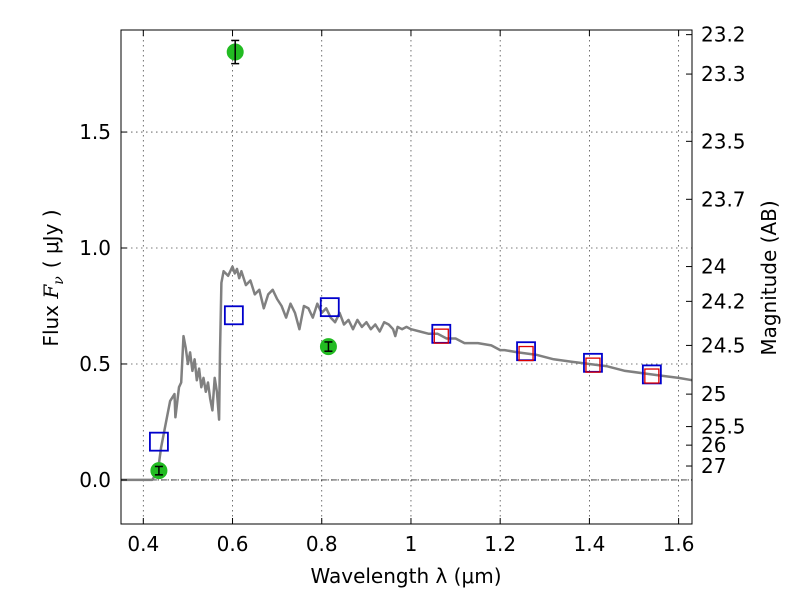  Describe the element at coordinates (713, 466) in the screenshot. I see `right-tick-label: 27` at that location.